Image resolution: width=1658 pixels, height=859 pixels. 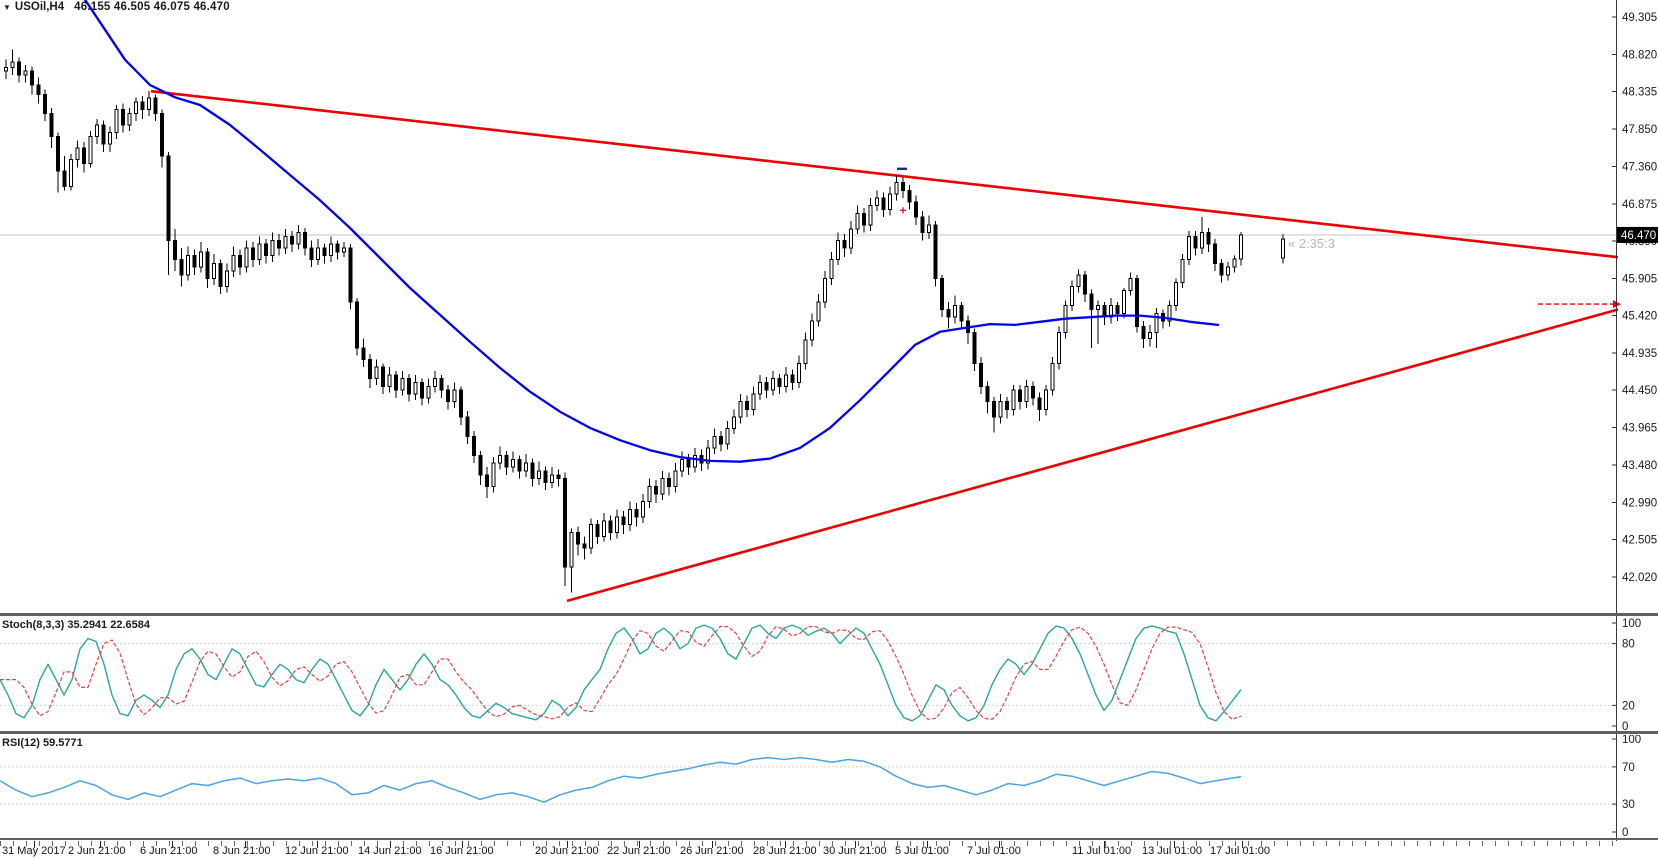 I want to click on svg-text: 45.420, so click(x=1639, y=317).